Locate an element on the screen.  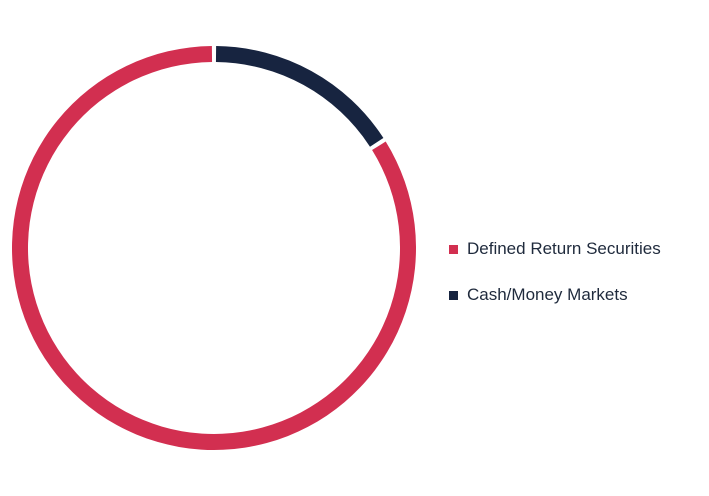
legend-label: Defined Return Securities is located at coordinates (564, 248).